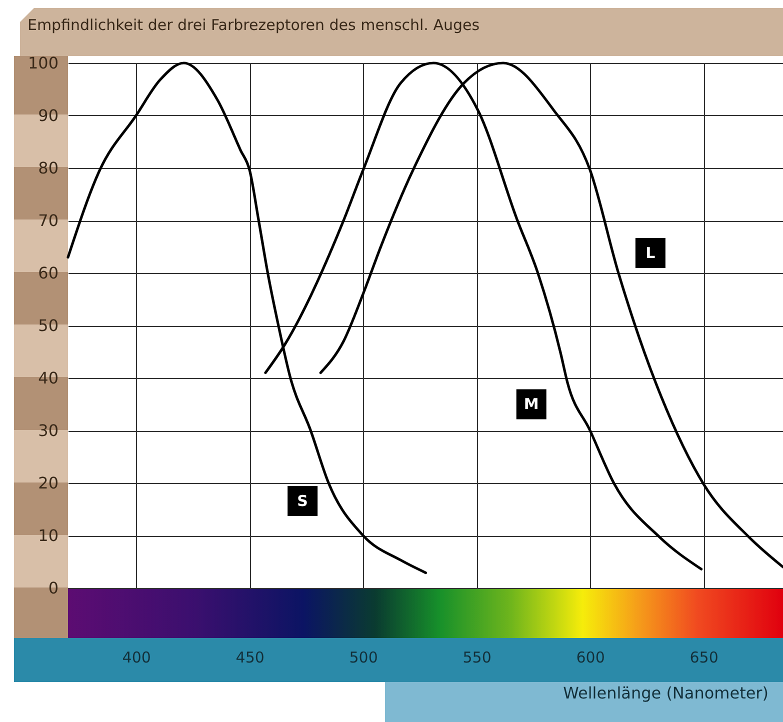  I want to click on x-tick-label: 650, so click(704, 657).